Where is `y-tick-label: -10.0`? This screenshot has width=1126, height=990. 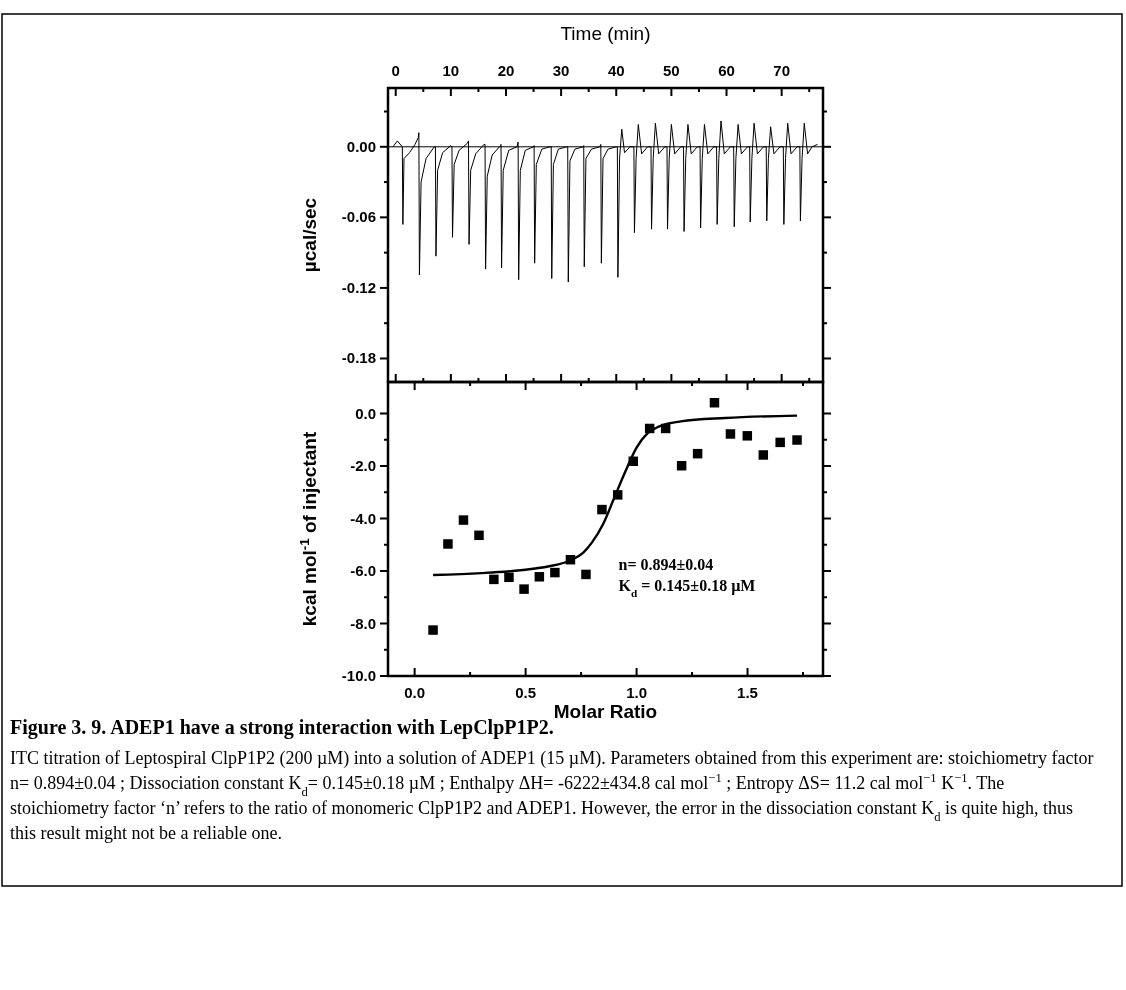 y-tick-label: -10.0 is located at coordinates (358, 675).